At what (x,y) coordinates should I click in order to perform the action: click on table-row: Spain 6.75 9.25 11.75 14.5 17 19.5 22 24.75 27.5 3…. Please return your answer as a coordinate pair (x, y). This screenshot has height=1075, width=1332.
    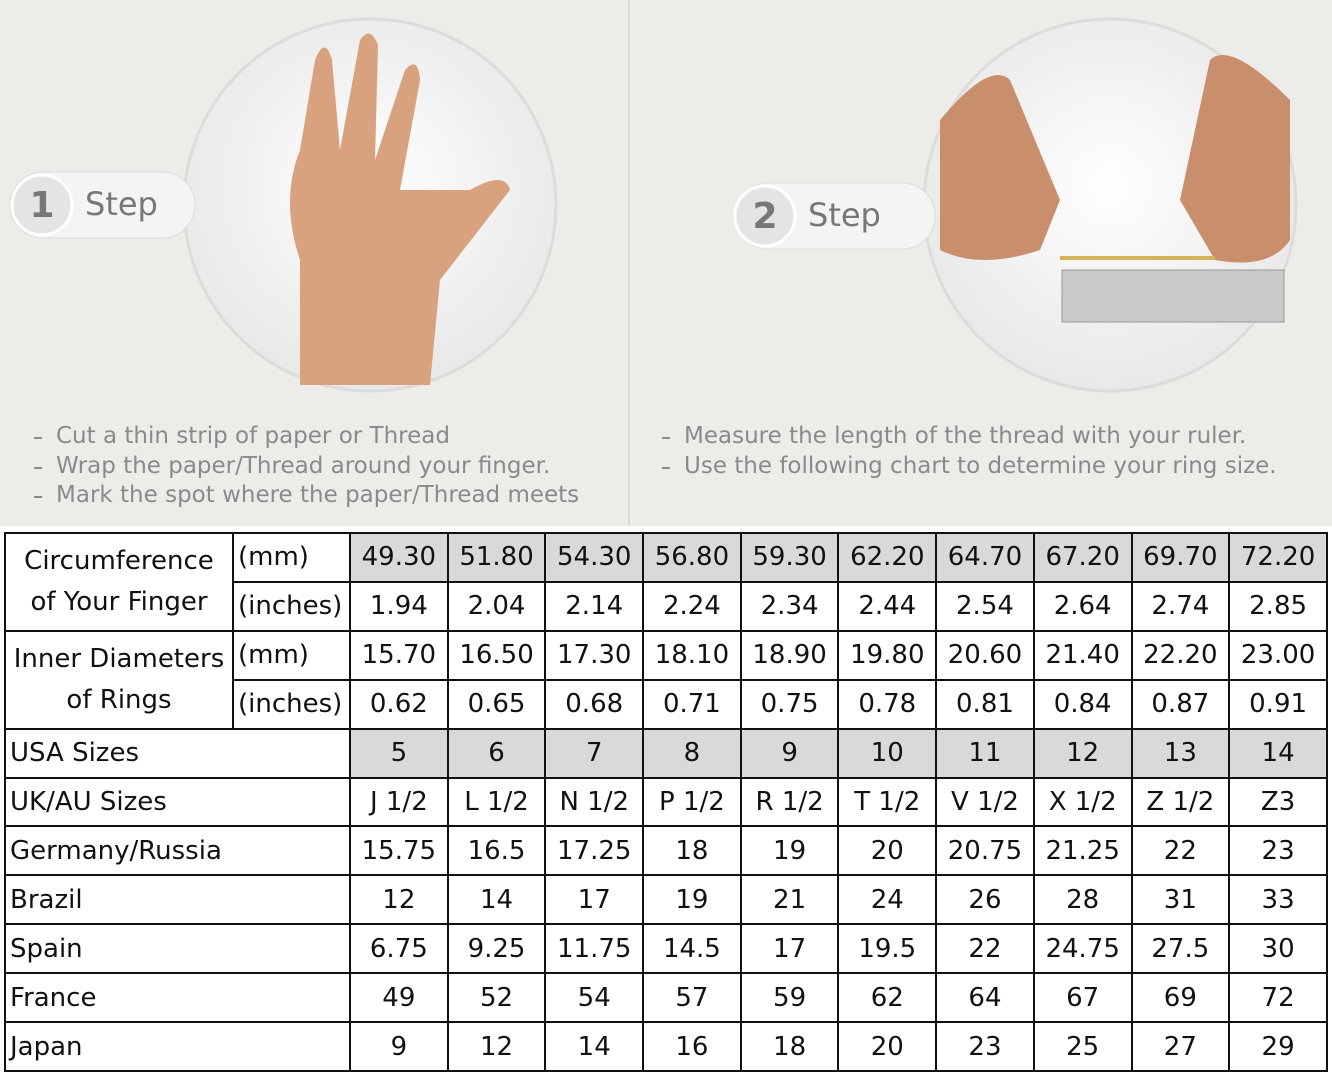
    Looking at the image, I should click on (666, 949).